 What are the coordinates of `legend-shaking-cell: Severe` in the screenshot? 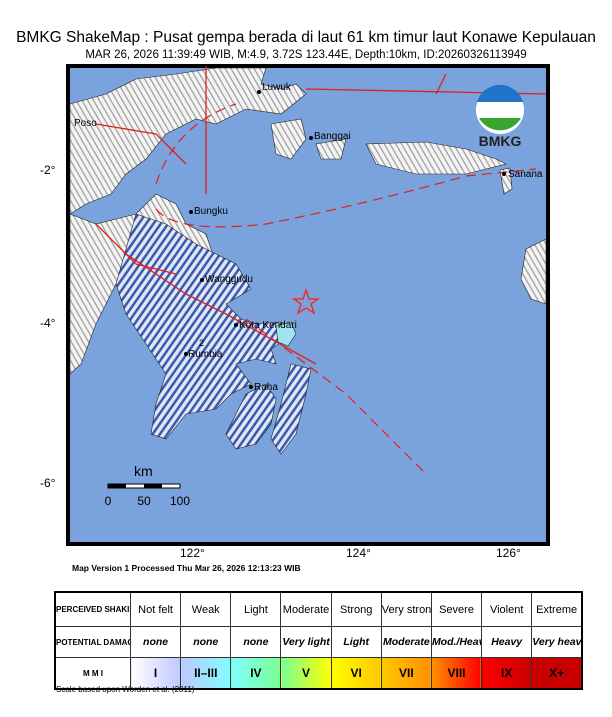 It's located at (456, 609).